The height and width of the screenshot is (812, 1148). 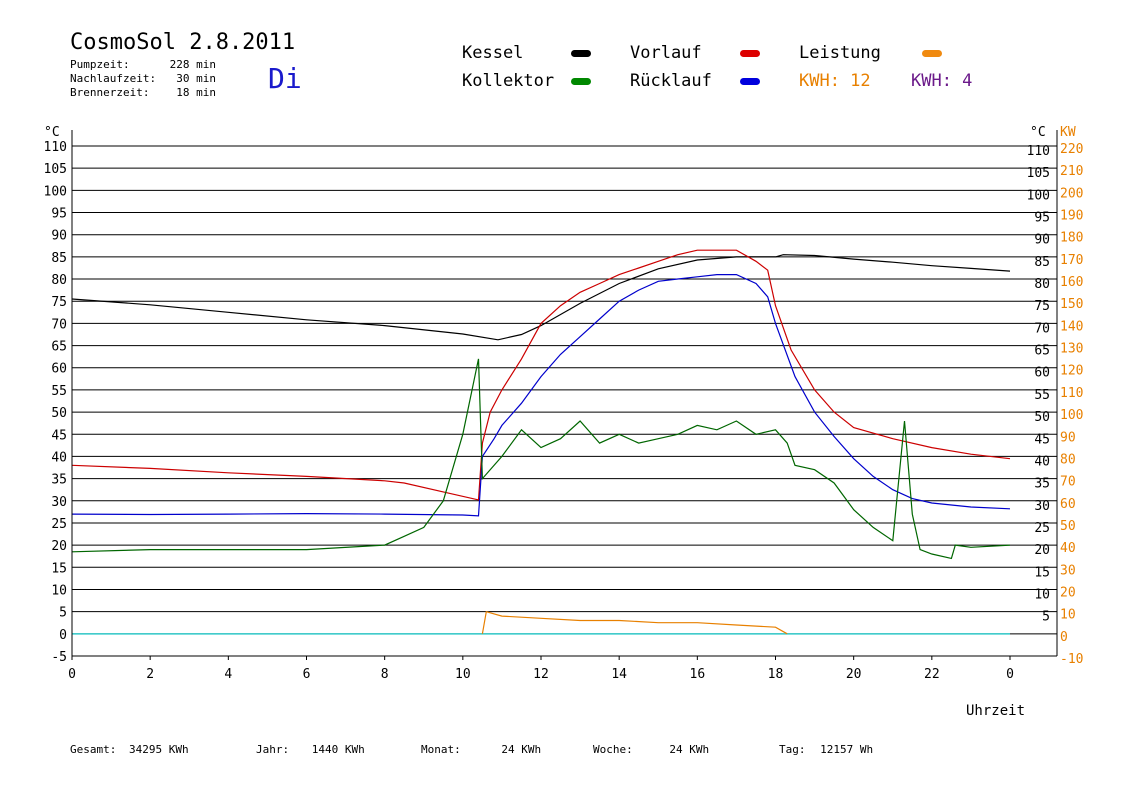 I want to click on brennerzeit-row: Brennerzeit: 18 min, so click(x=143, y=92).